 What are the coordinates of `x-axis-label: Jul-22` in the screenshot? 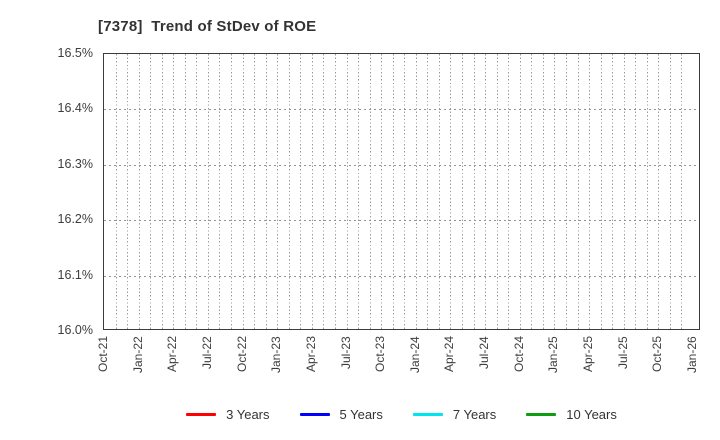 It's located at (206, 352).